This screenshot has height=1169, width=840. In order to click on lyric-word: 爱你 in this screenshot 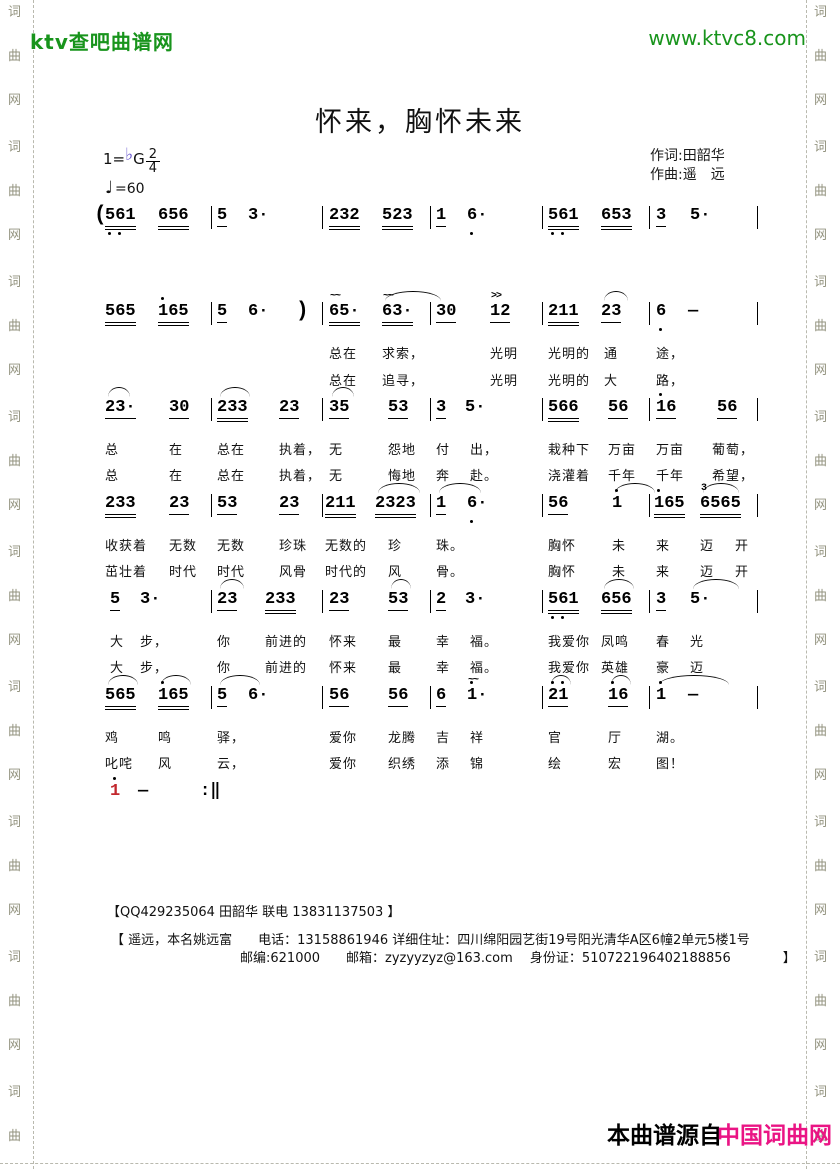, I will do `click(343, 738)`.